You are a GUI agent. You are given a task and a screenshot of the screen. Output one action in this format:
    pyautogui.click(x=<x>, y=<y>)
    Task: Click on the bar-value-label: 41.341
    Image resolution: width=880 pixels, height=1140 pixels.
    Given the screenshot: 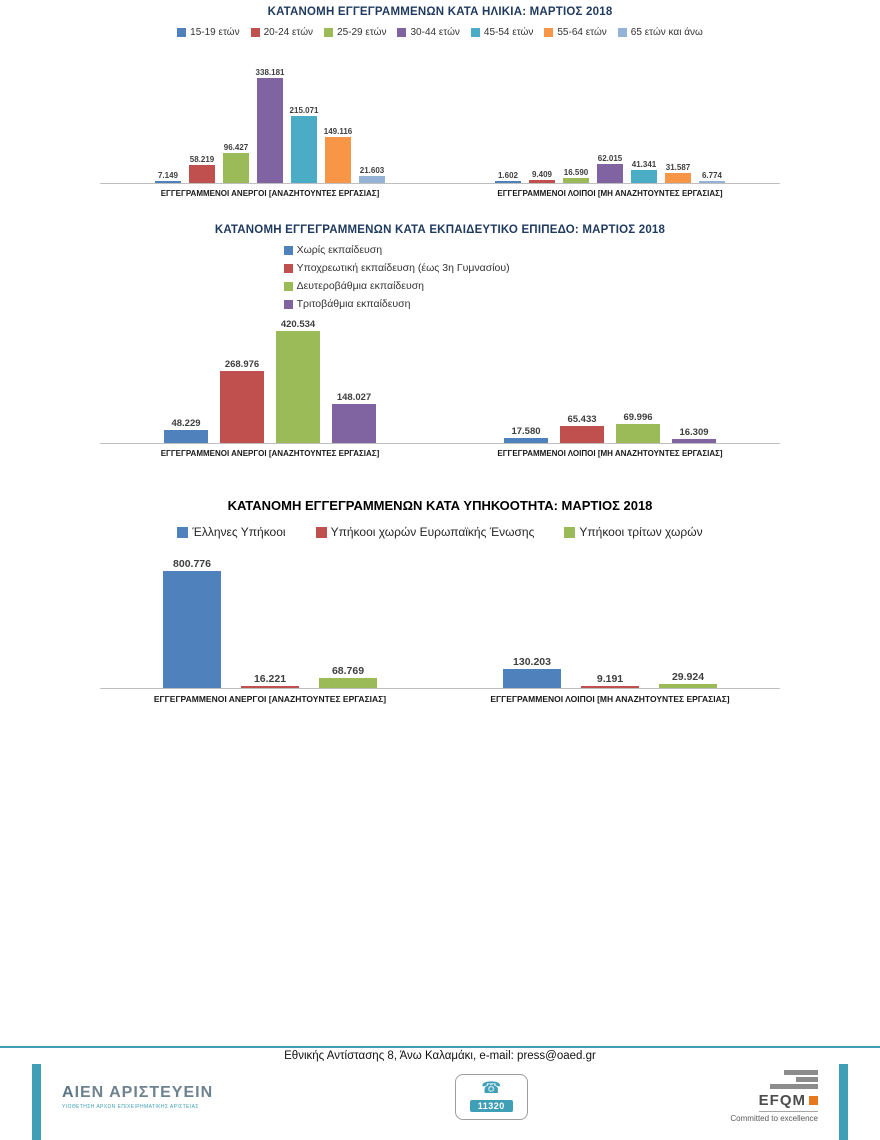 What is the action you would take?
    pyautogui.click(x=644, y=164)
    